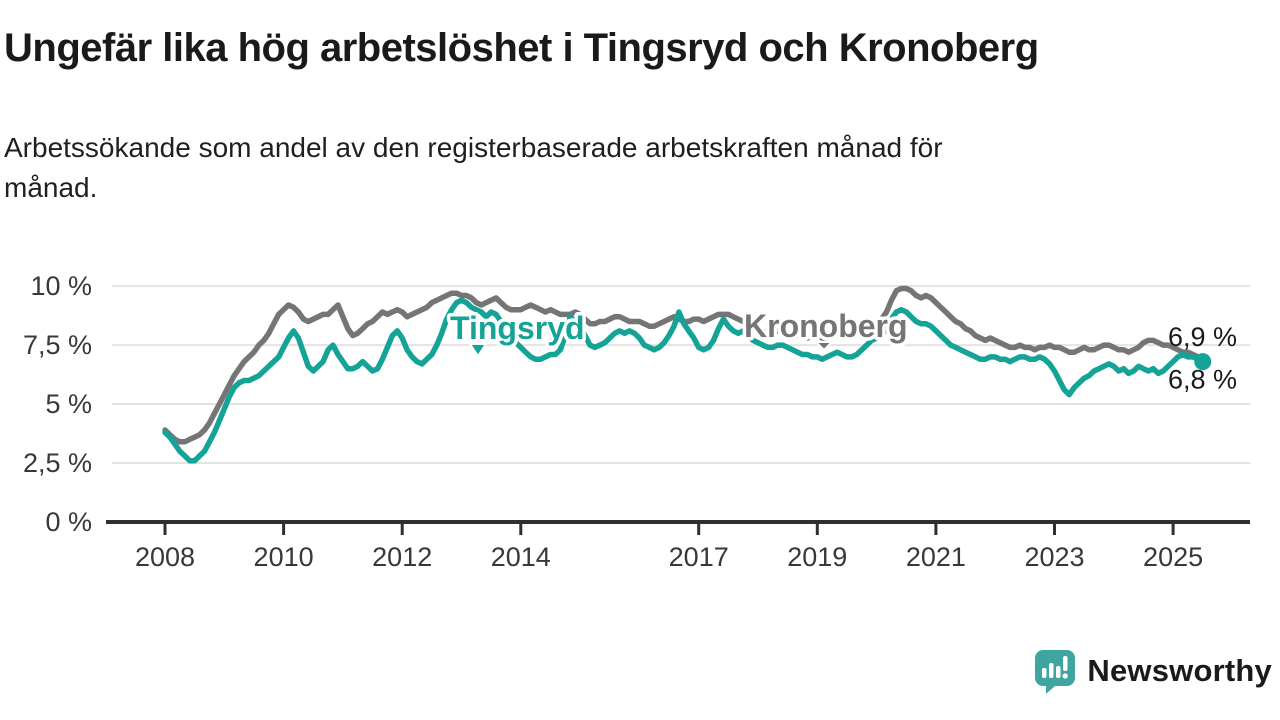 The image size is (1280, 720). I want to click on y-tick-label: 5 %, so click(68, 404).